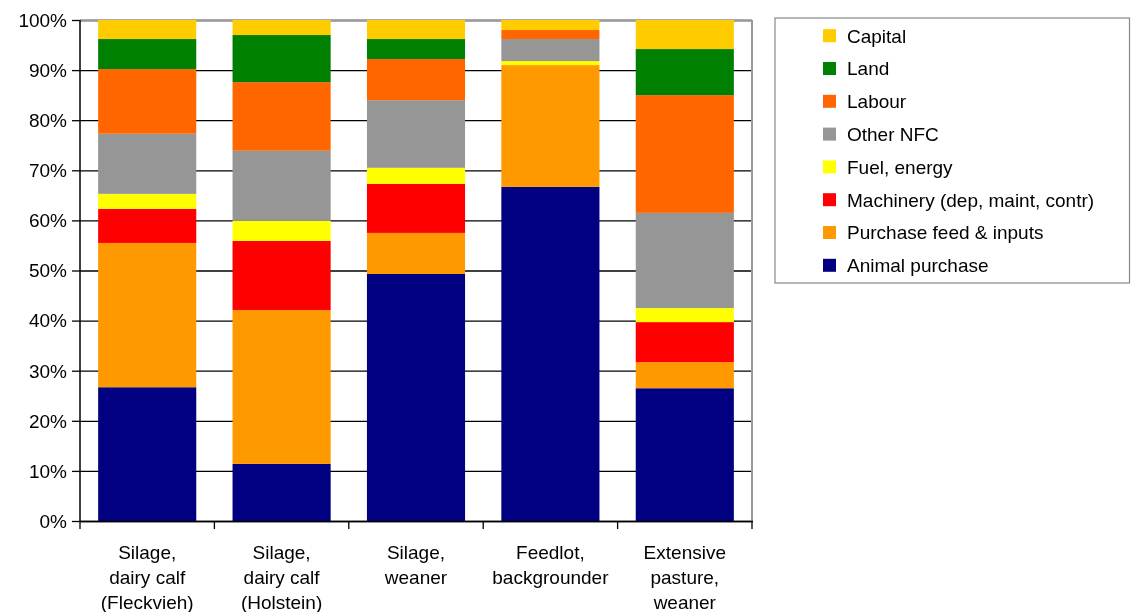 The height and width of the screenshot is (612, 1131). What do you see at coordinates (918, 266) in the screenshot?
I see `legend-label: Animal purchase` at bounding box center [918, 266].